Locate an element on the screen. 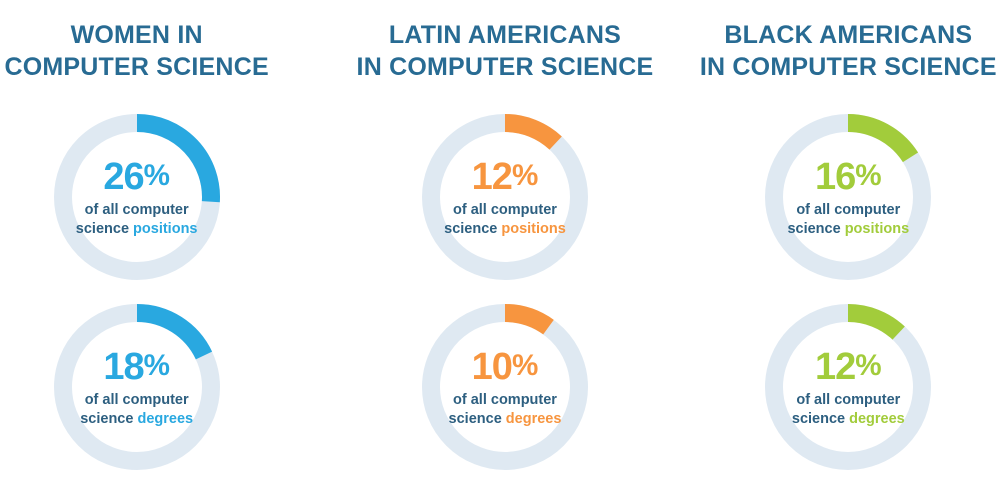 Image resolution: width=1000 pixels, height=499 pixels. group-title-line1: LATIN AMERICANS is located at coordinates (505, 35).